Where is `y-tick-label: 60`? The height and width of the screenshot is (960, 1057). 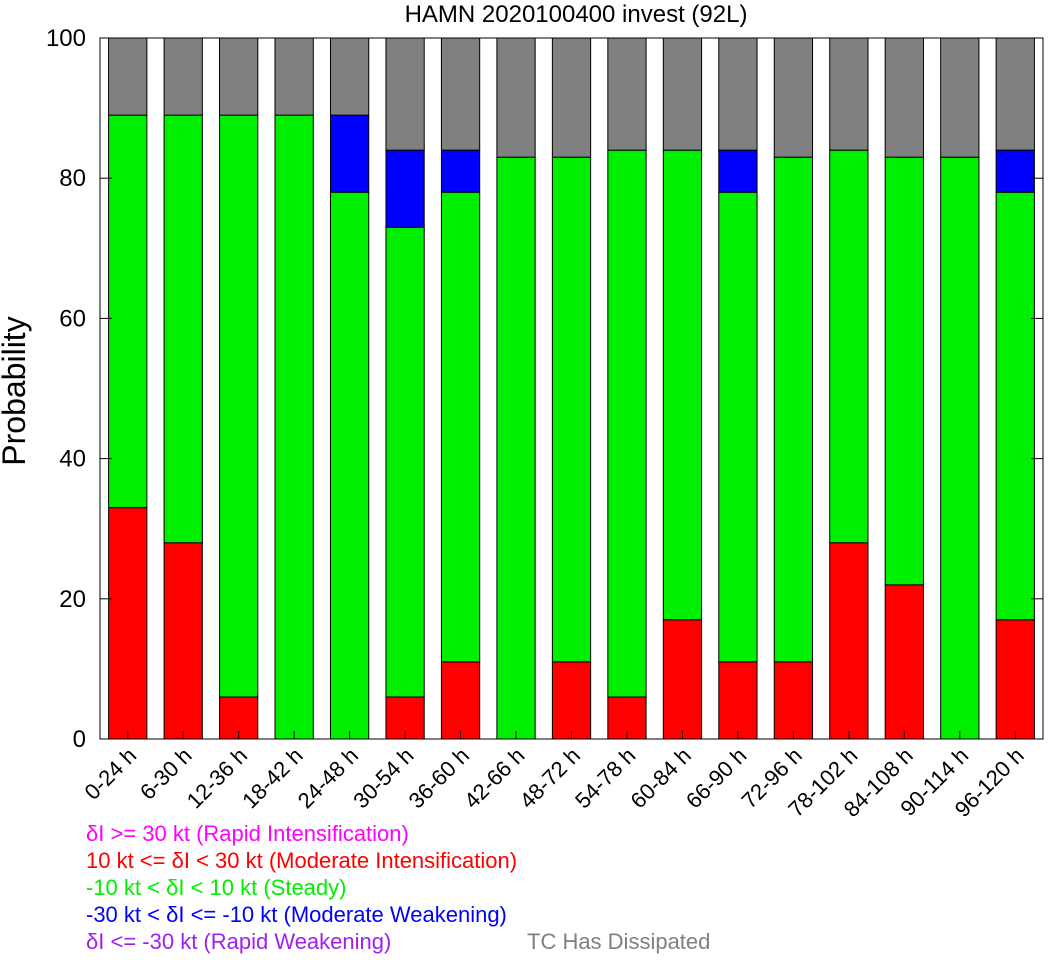 y-tick-label: 60 is located at coordinates (72, 318).